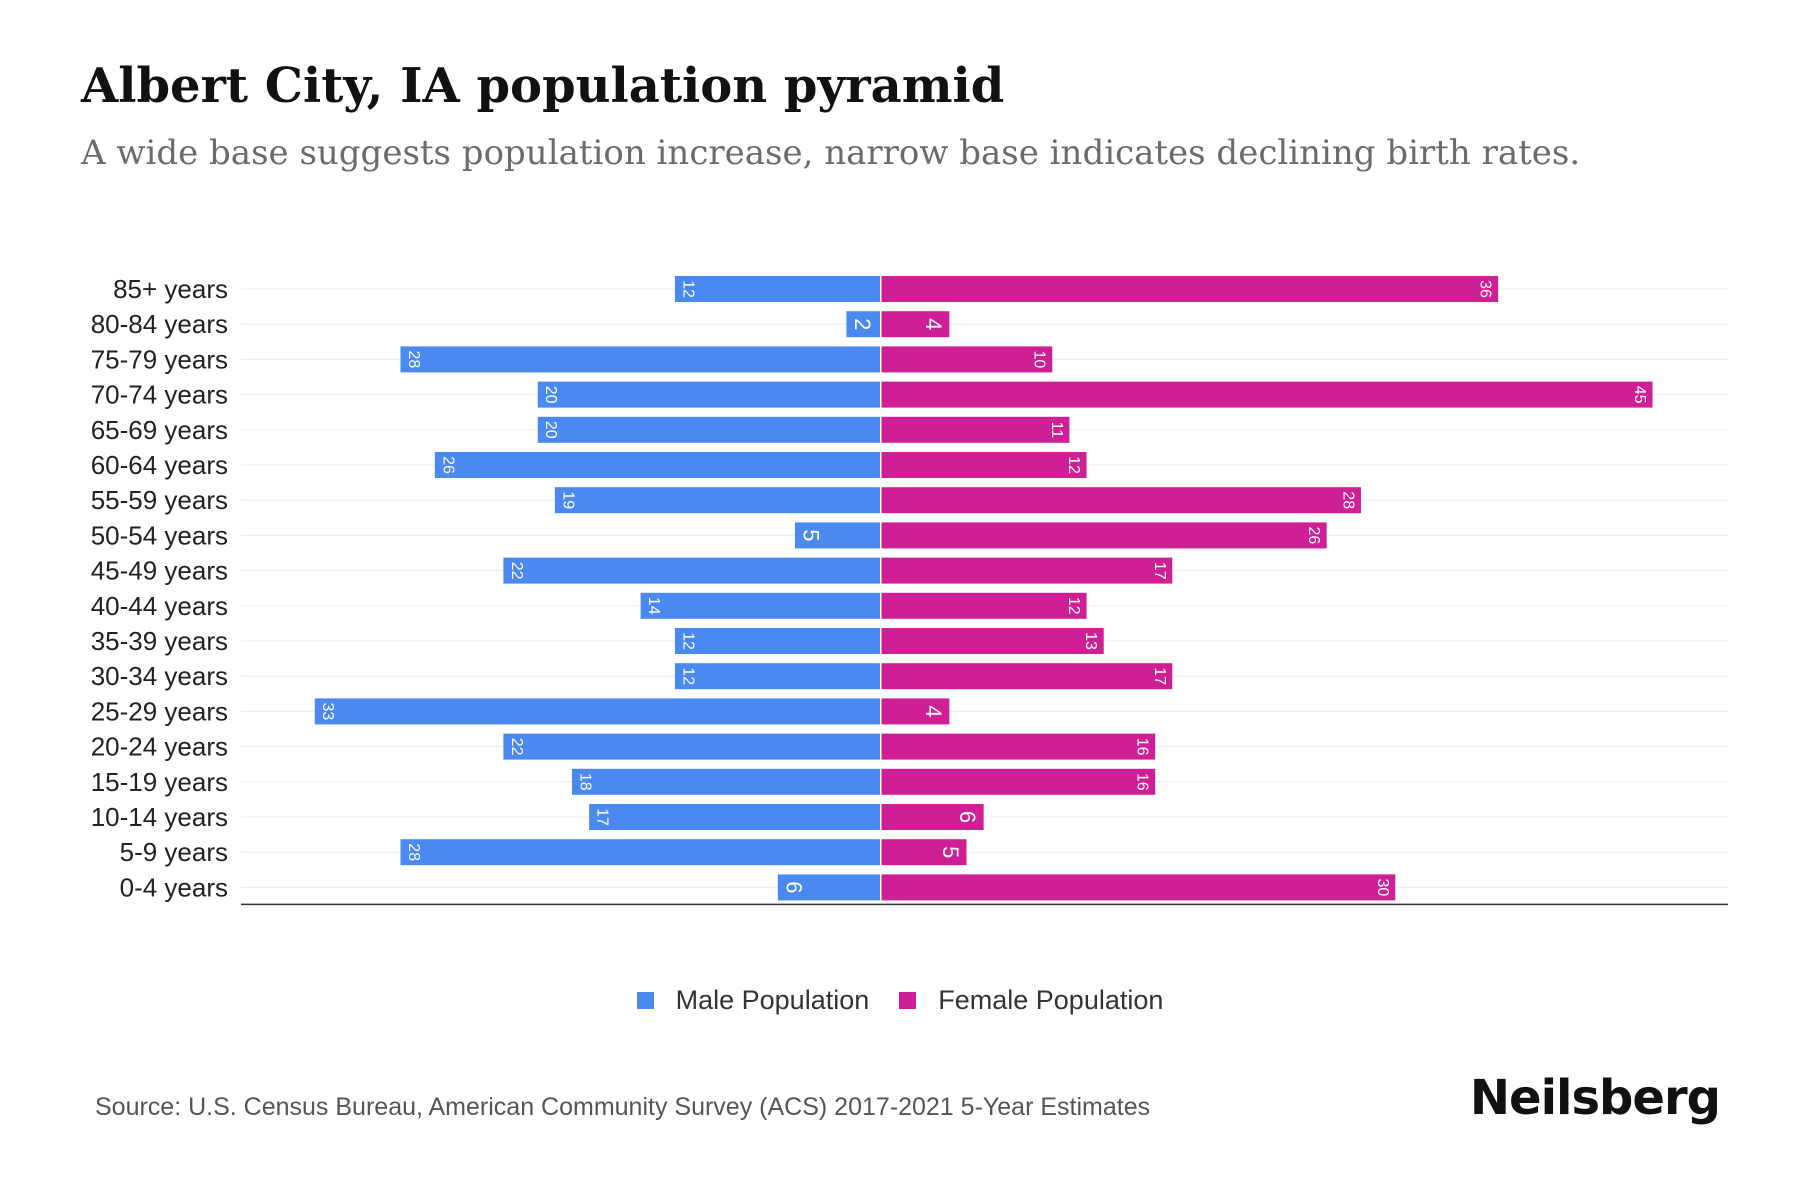 The image size is (1800, 1200). What do you see at coordinates (1090, 641) in the screenshot?
I see `data-label-female: 13` at bounding box center [1090, 641].